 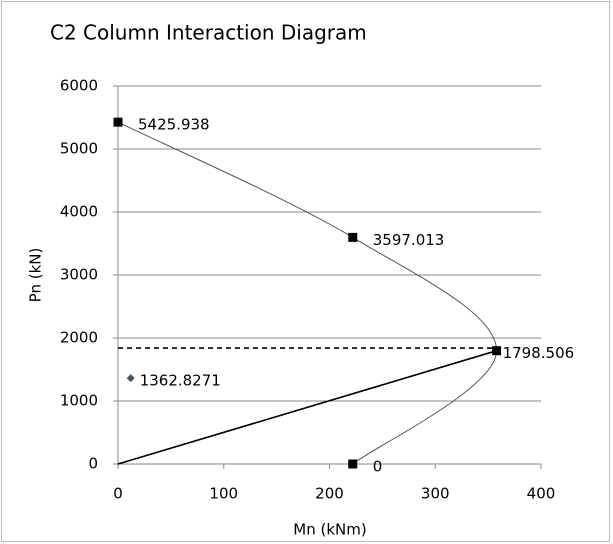 What do you see at coordinates (79, 86) in the screenshot?
I see `y-tick-label: 6000` at bounding box center [79, 86].